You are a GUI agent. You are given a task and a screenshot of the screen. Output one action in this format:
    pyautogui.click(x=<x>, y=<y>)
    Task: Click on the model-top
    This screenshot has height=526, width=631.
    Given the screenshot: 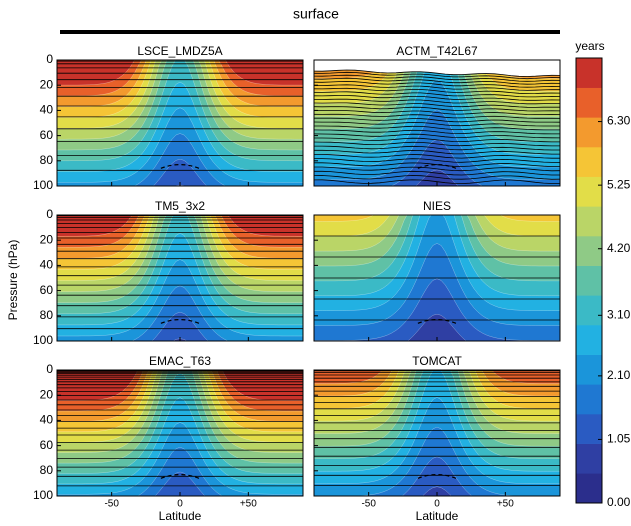 What is the action you would take?
    pyautogui.click(x=437, y=68)
    